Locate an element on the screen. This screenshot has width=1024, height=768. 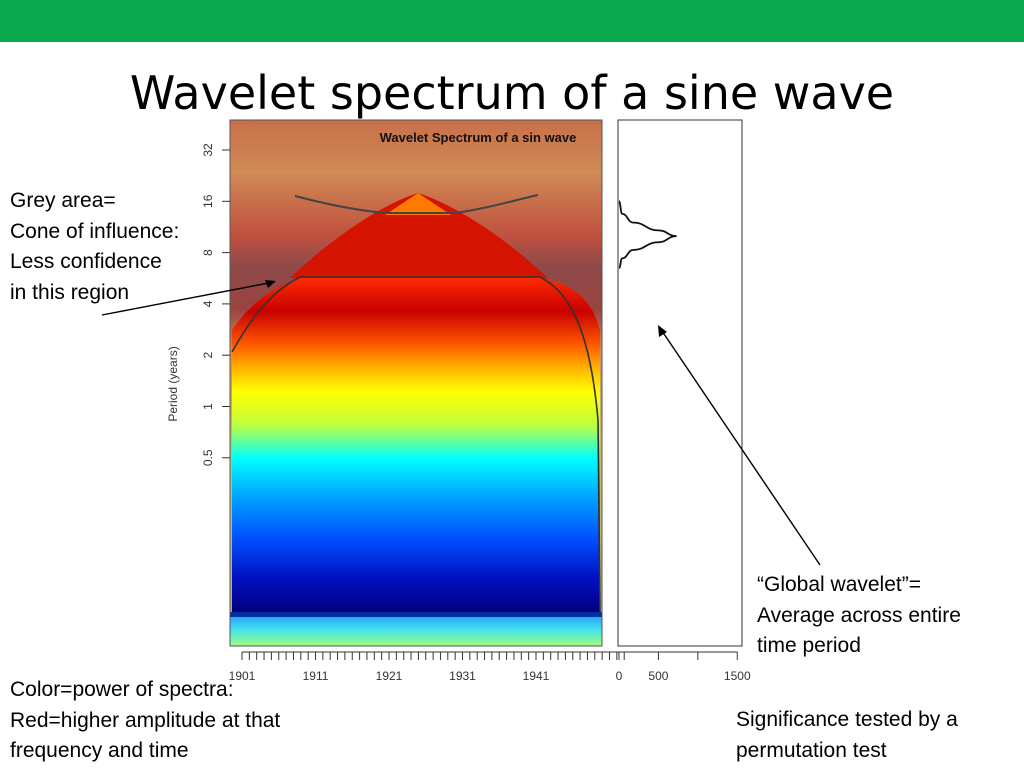
y-tick-label: 2 is located at coordinates (208, 355).